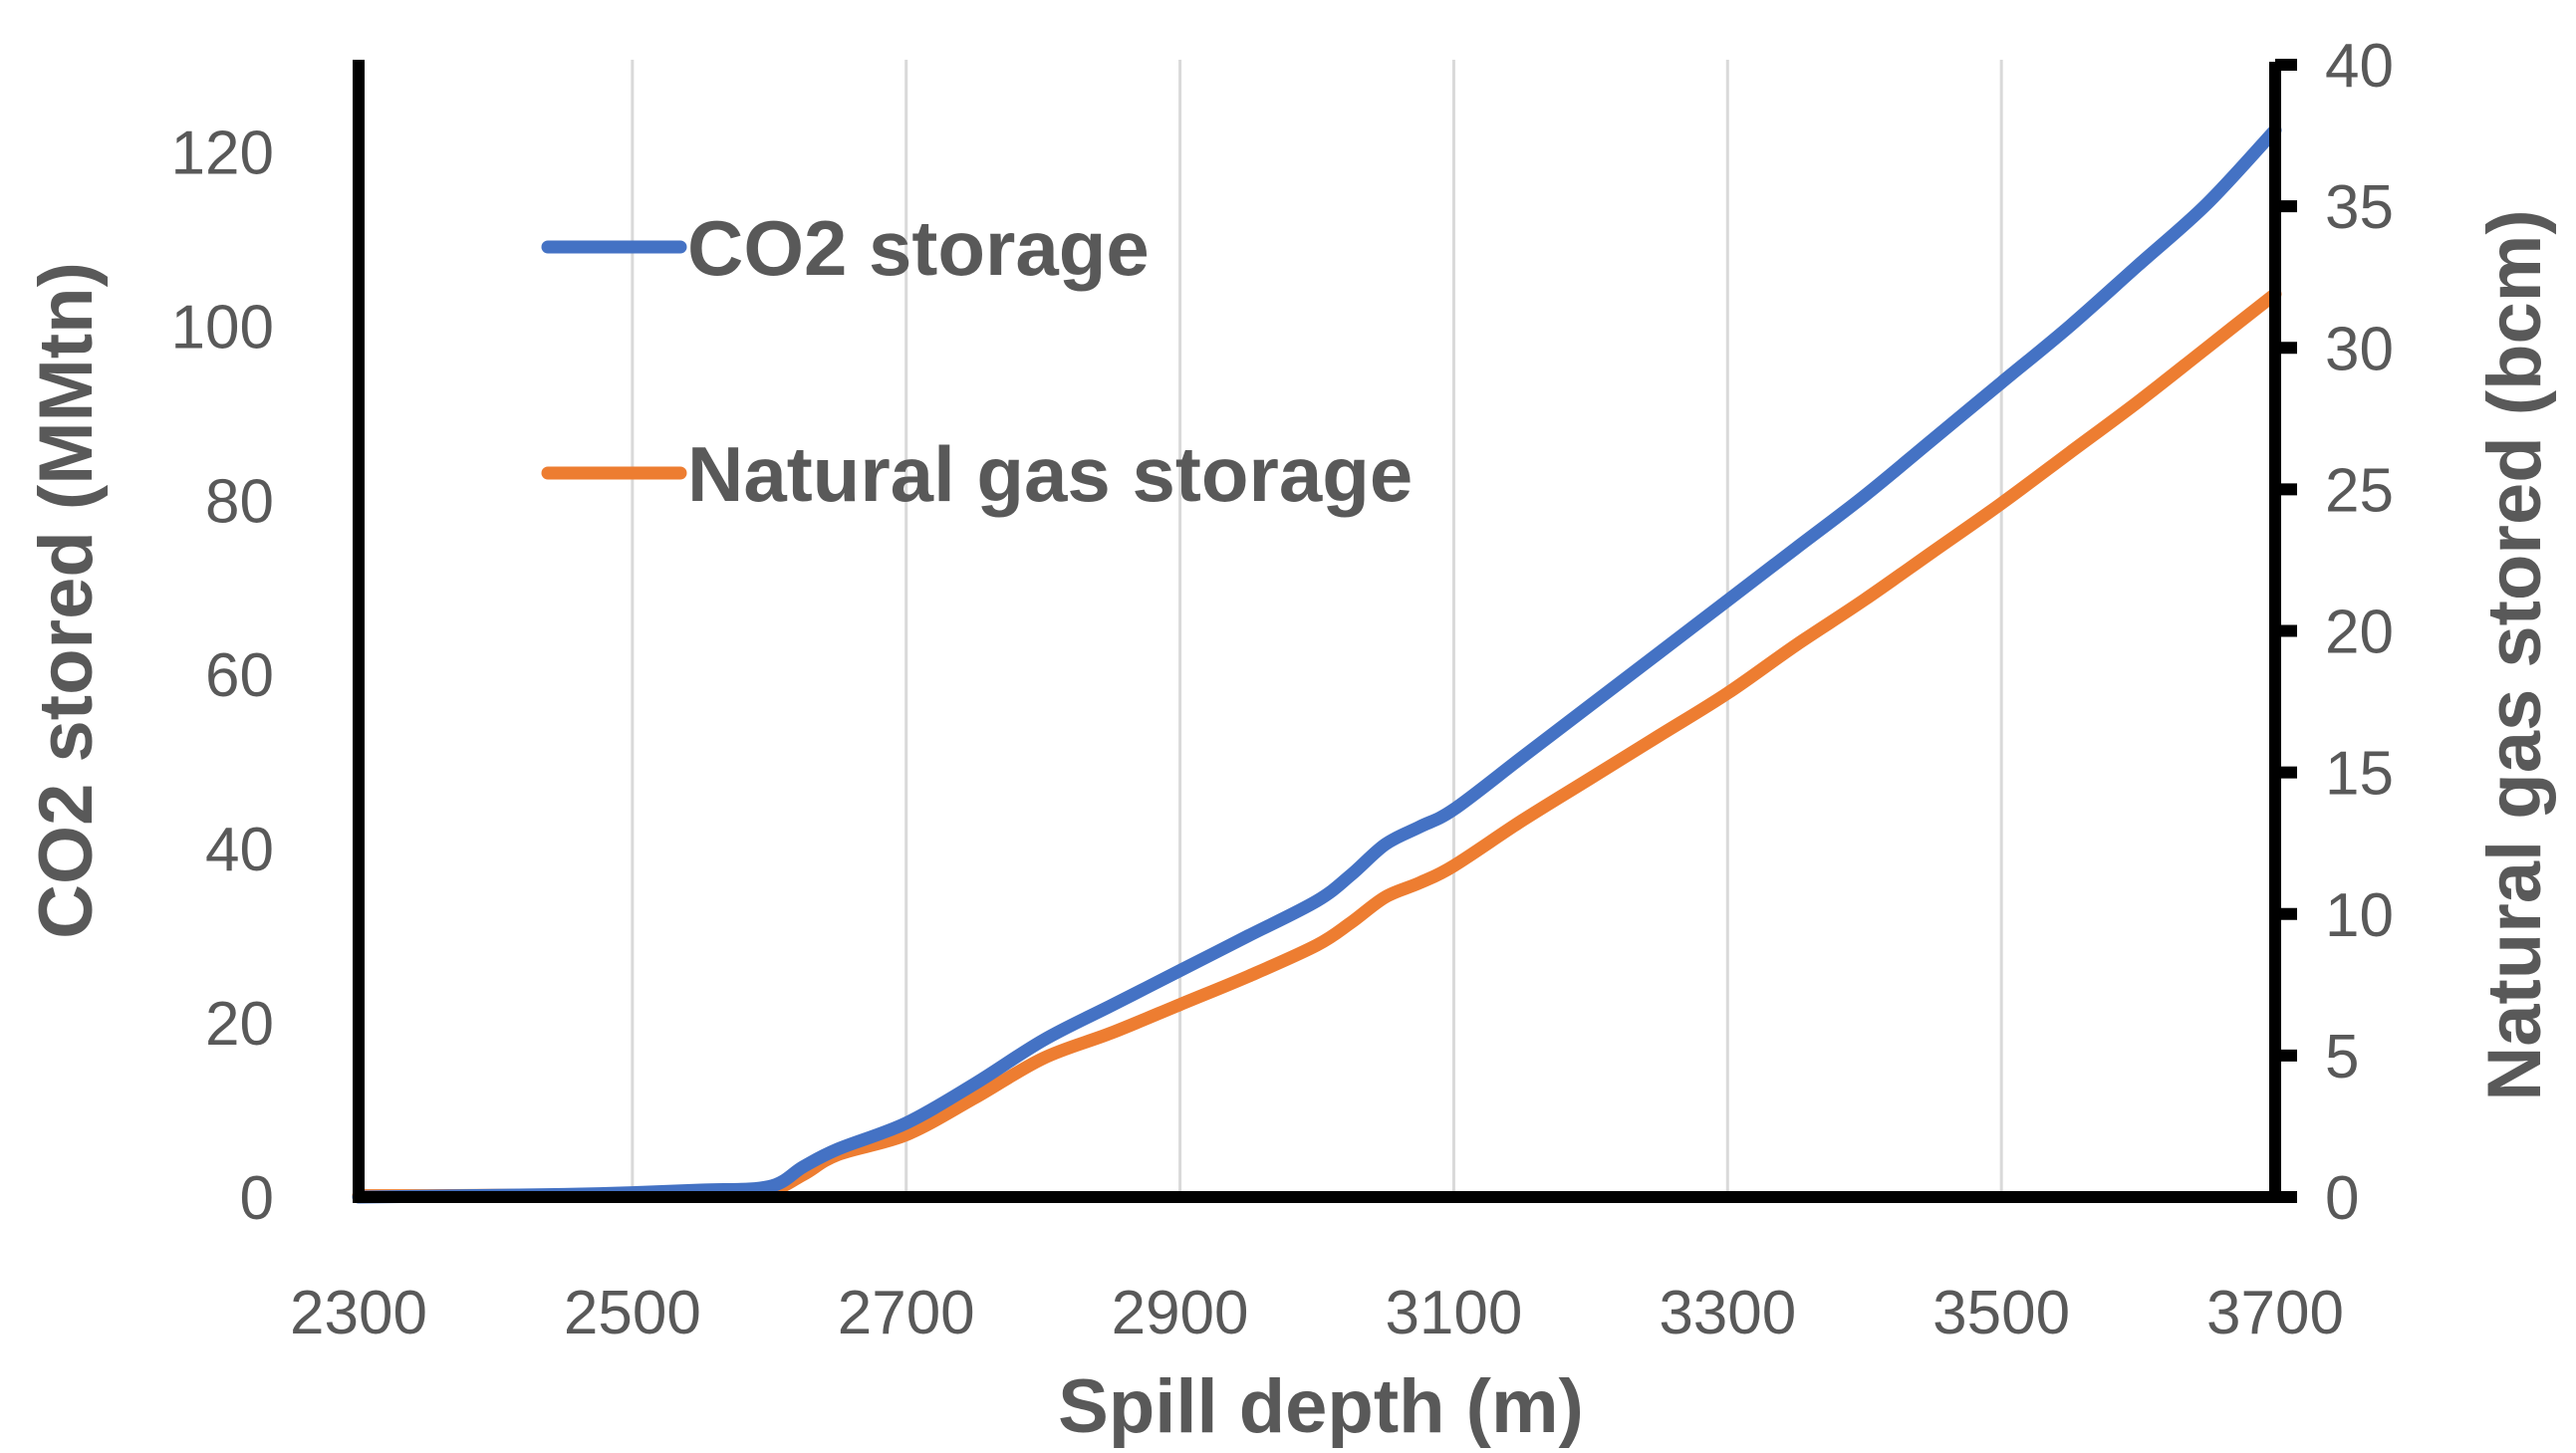 This screenshot has height=1453, width=2576. I want to click on legend-label-natural-gas-storage: Natural gas storage, so click(1050, 474).